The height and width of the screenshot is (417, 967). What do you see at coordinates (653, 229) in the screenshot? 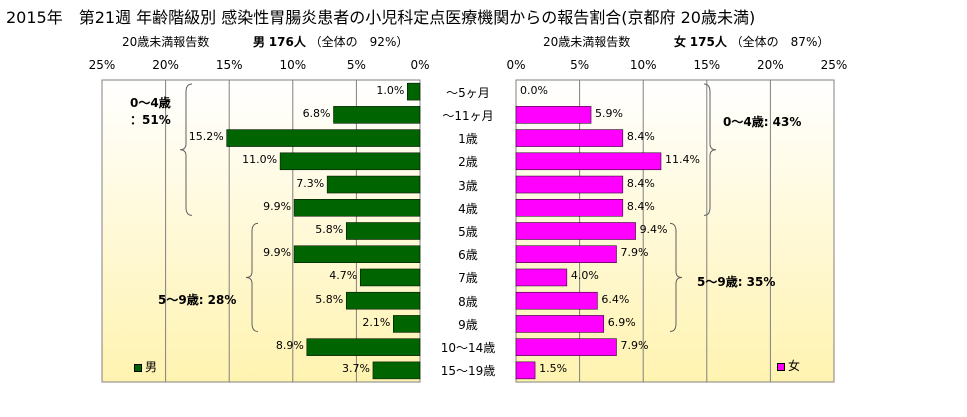
I see `female-data-label: 9.4%` at bounding box center [653, 229].